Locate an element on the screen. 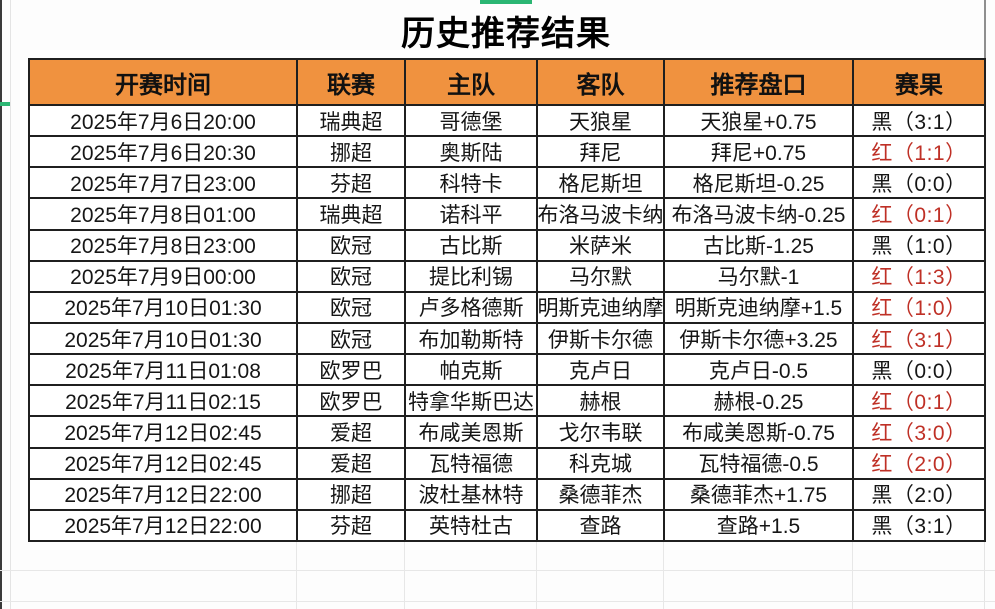 Image resolution: width=995 pixels, height=609 pixels. row-10-league-cell: 欧罗巴 is located at coordinates (352, 402).